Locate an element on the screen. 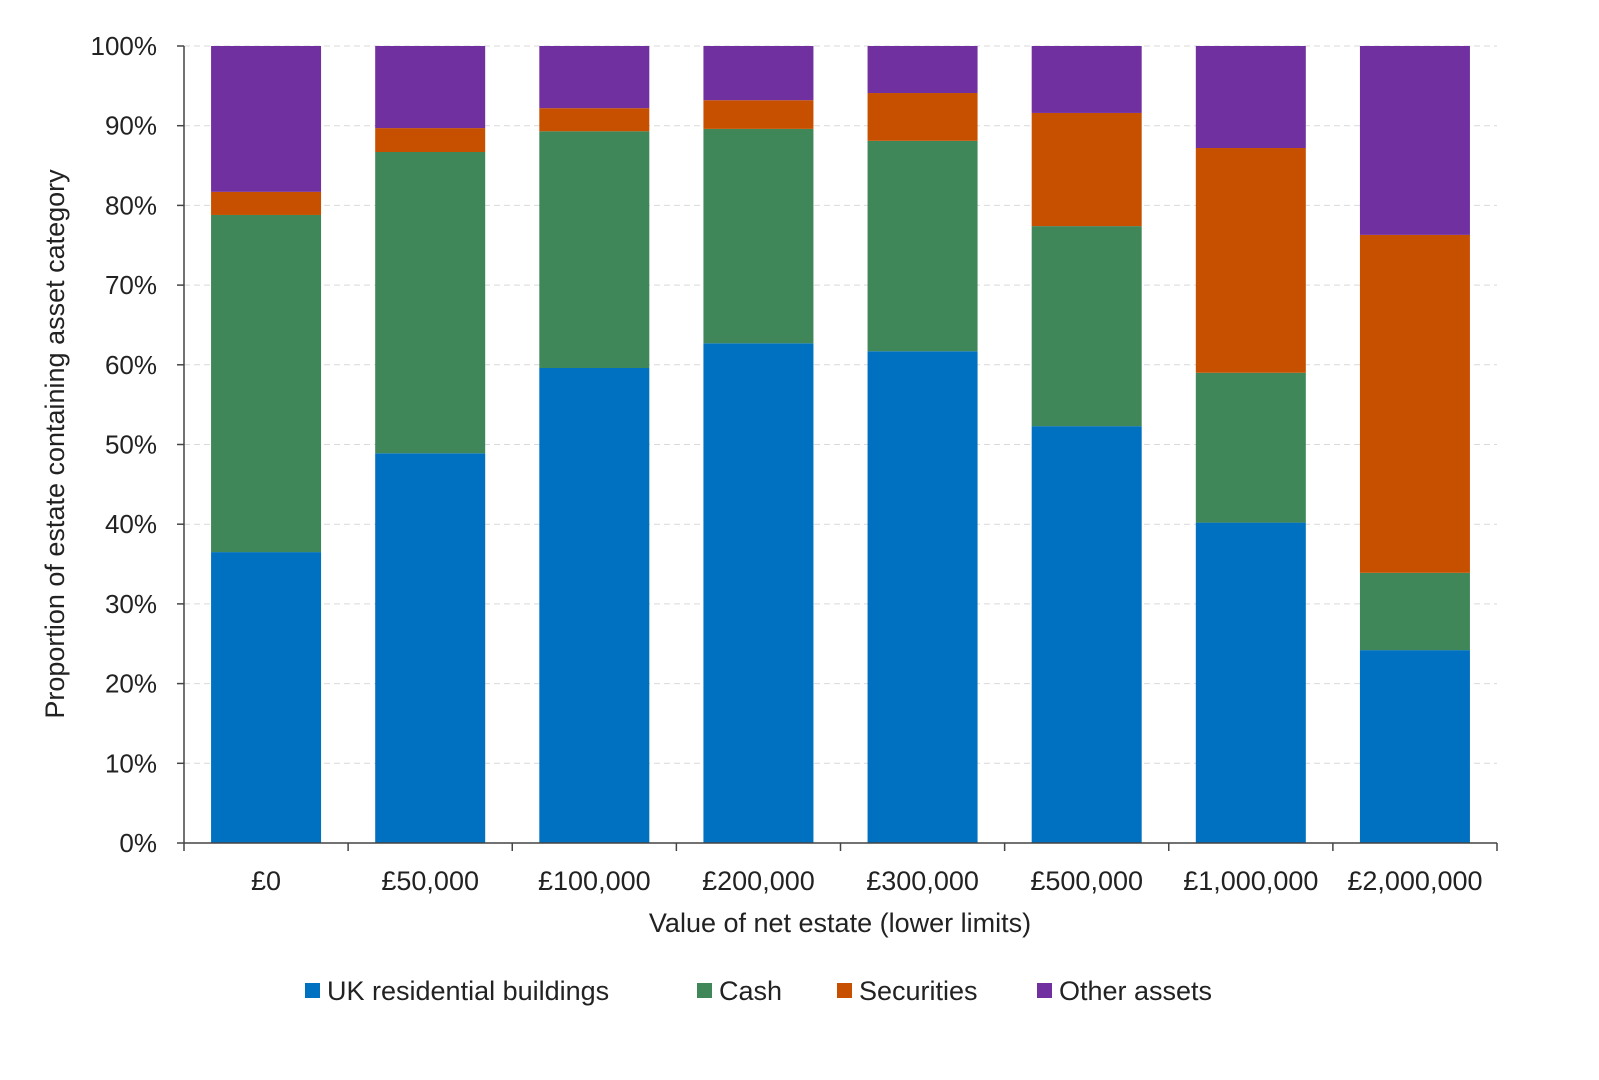 This screenshot has height=1080, width=1599. x-tick-label: £500,000 is located at coordinates (1086, 881).